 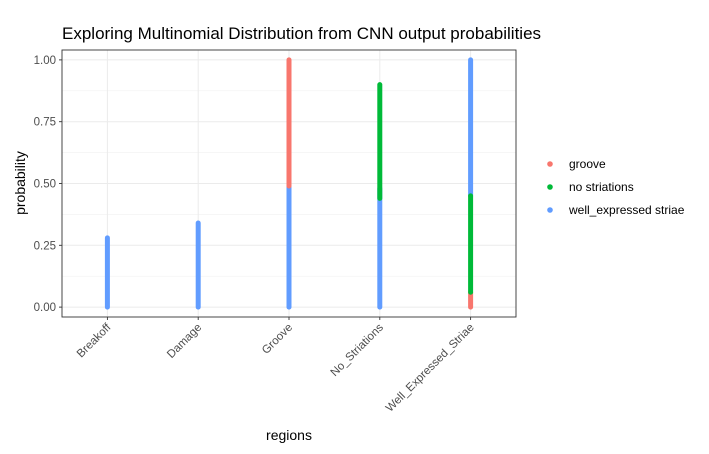 I want to click on y-tick-label: 0.25, so click(x=45, y=246).